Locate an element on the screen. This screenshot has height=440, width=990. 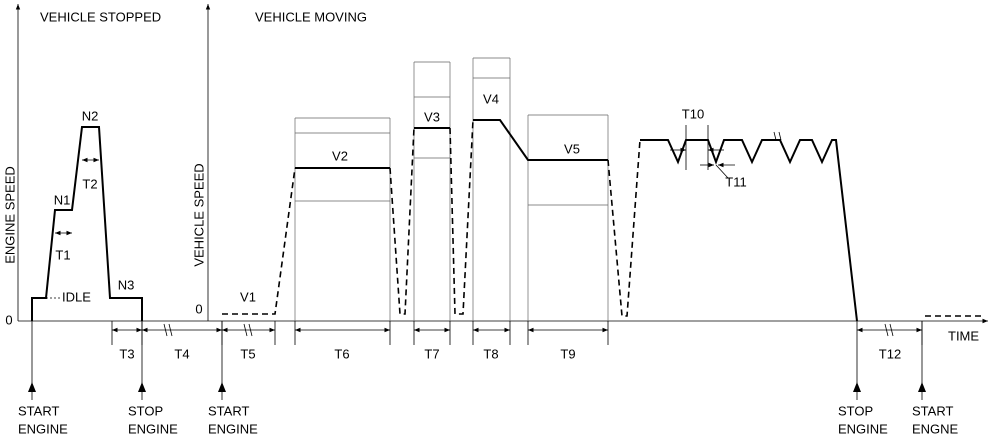
levels-v3: V3 is located at coordinates (432, 116).